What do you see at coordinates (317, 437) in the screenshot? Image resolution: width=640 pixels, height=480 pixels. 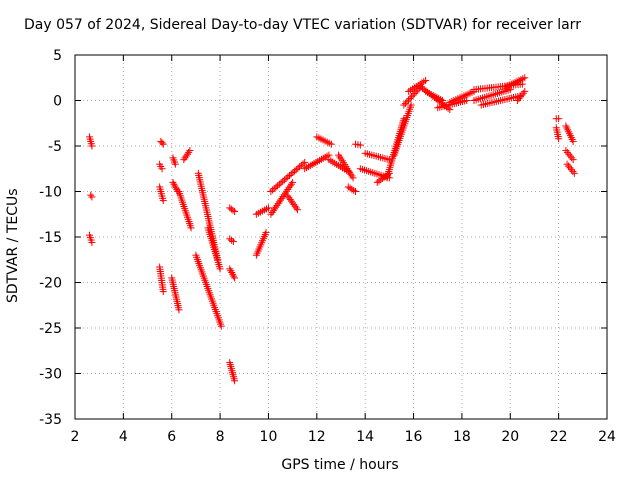 I see `x-tick-label: 12` at bounding box center [317, 437].